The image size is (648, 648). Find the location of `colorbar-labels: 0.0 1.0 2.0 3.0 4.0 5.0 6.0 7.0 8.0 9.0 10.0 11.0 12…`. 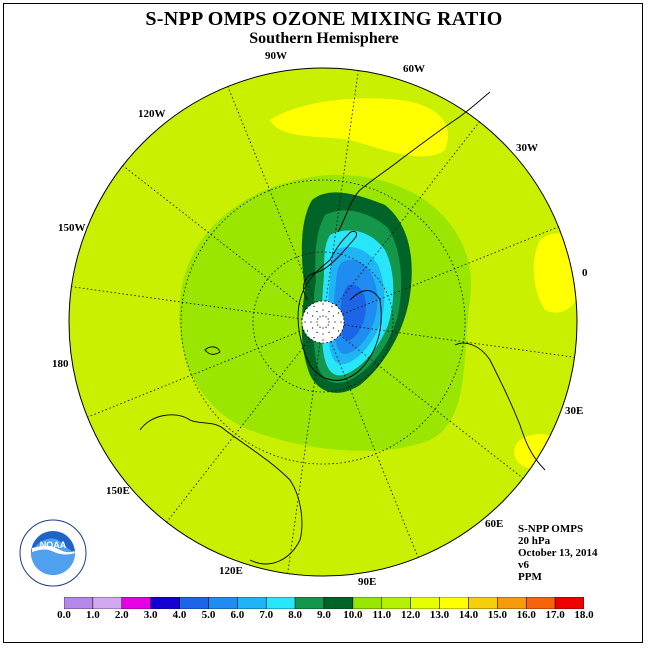

colorbar-labels: 0.0 1.0 2.0 3.0 4.0 5.0 6.0 7.0 8.0 9.0 10.0 11.0 12… is located at coordinates (324, 616).